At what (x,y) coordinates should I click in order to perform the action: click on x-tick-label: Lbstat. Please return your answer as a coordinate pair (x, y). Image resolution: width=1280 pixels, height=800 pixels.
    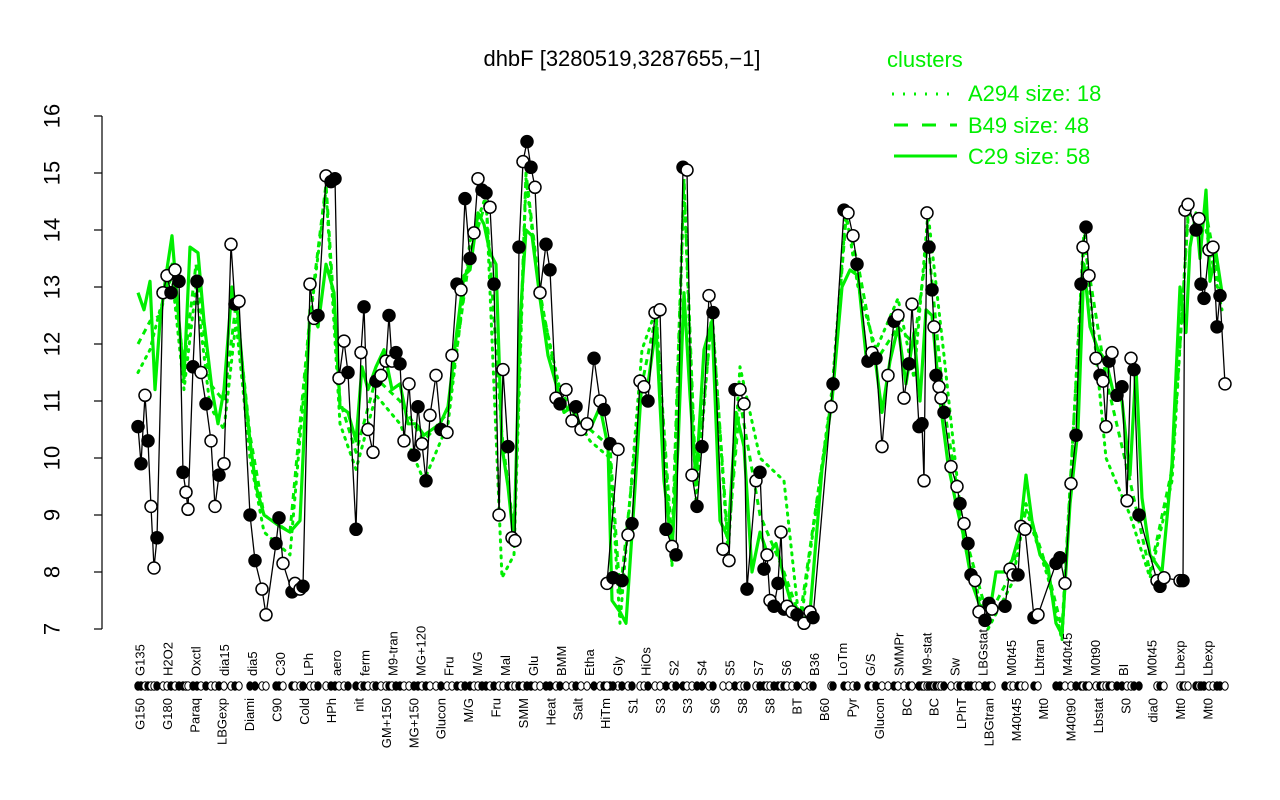
    Looking at the image, I should click on (1098, 716).